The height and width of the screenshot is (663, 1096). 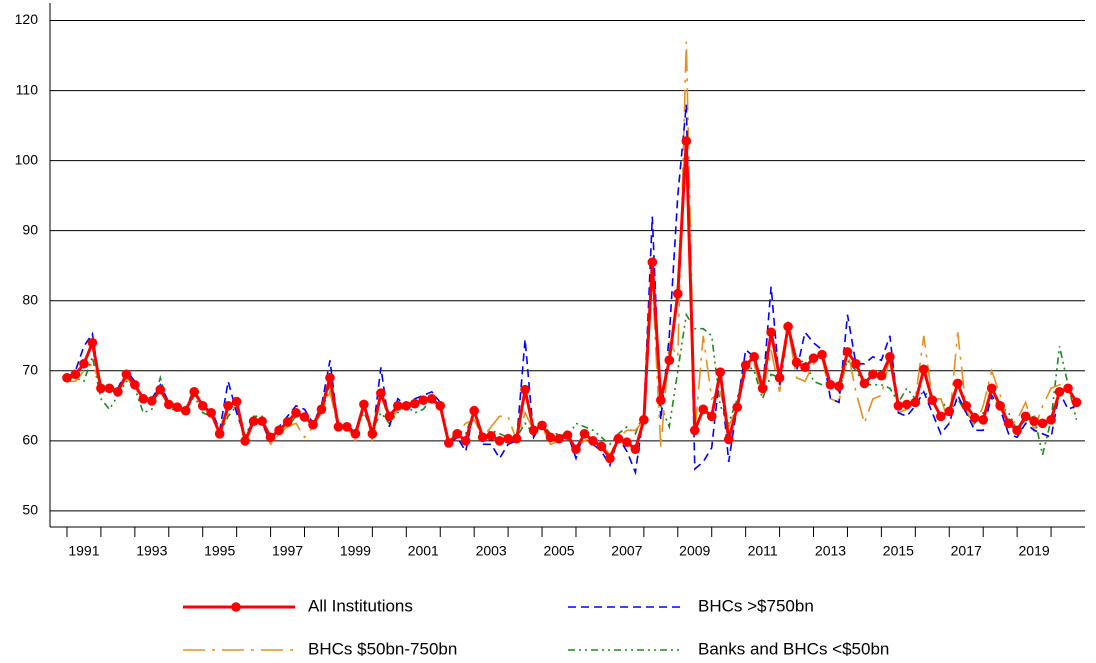 What do you see at coordinates (30, 229) in the screenshot?
I see `y-tick-label: 90` at bounding box center [30, 229].